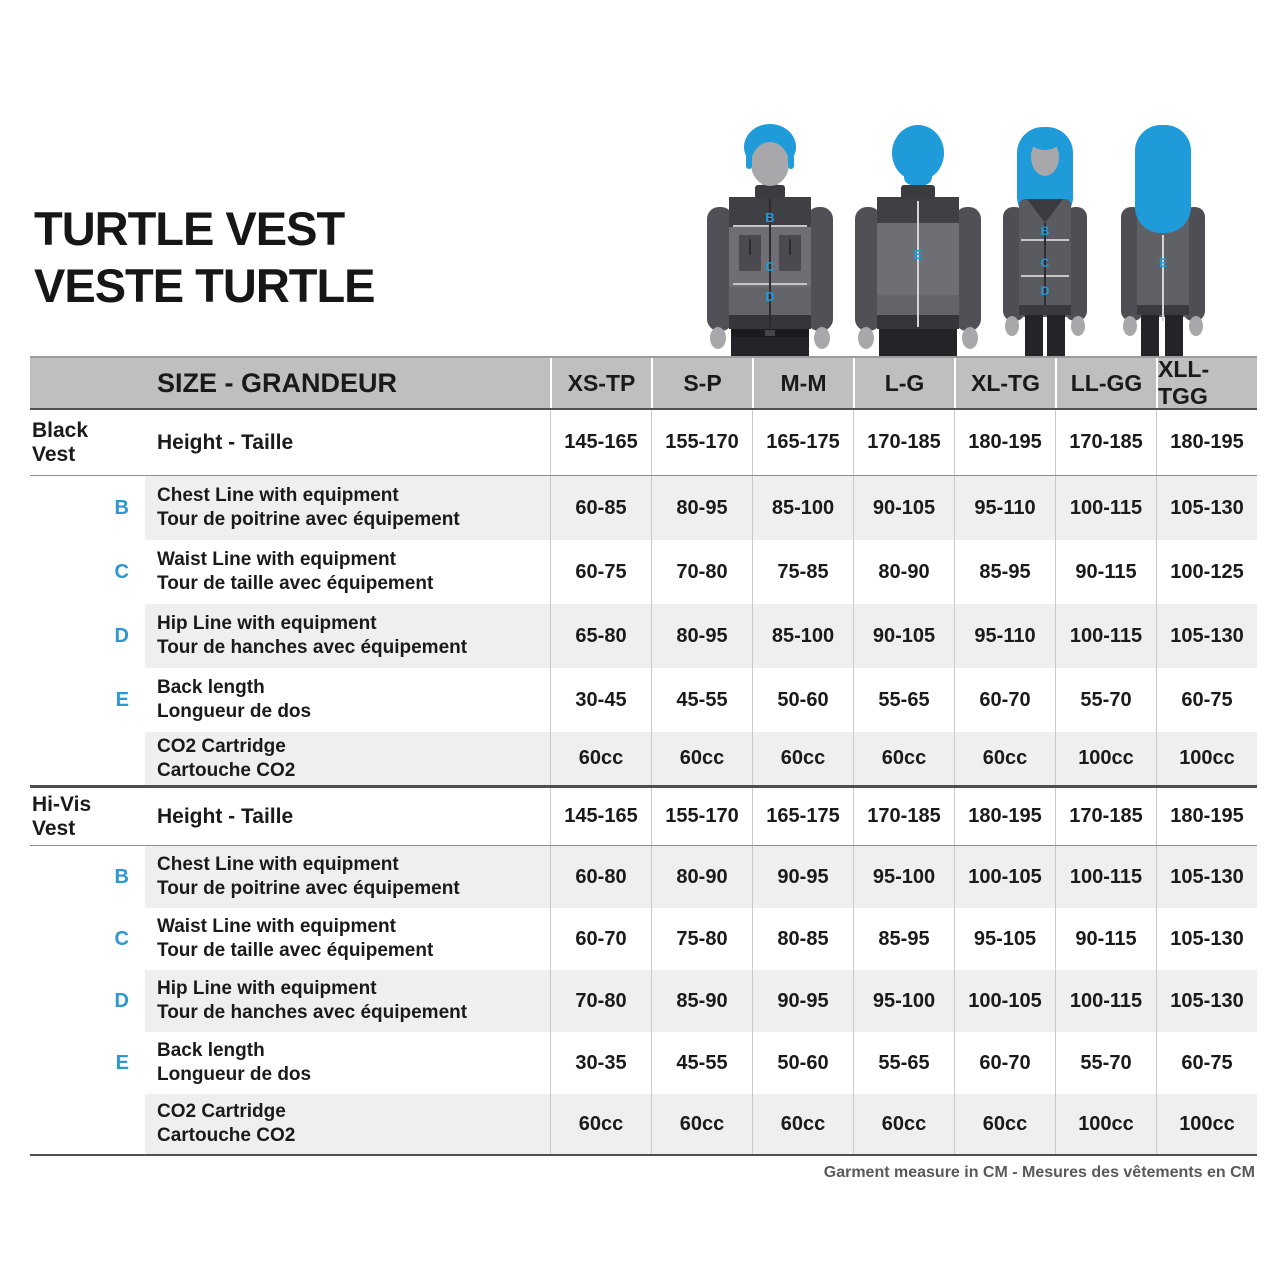 The height and width of the screenshot is (1280, 1280). Describe the element at coordinates (600, 508) in the screenshot. I see `size-value: 60-85` at that location.